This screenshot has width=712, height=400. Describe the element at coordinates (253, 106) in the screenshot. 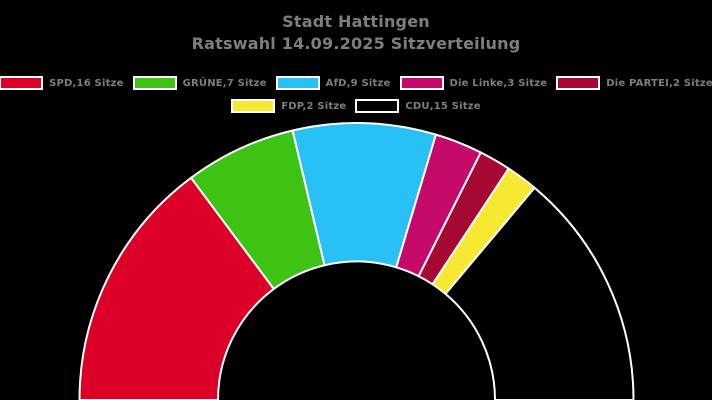

I see `legend-swatch-FDP` at that location.